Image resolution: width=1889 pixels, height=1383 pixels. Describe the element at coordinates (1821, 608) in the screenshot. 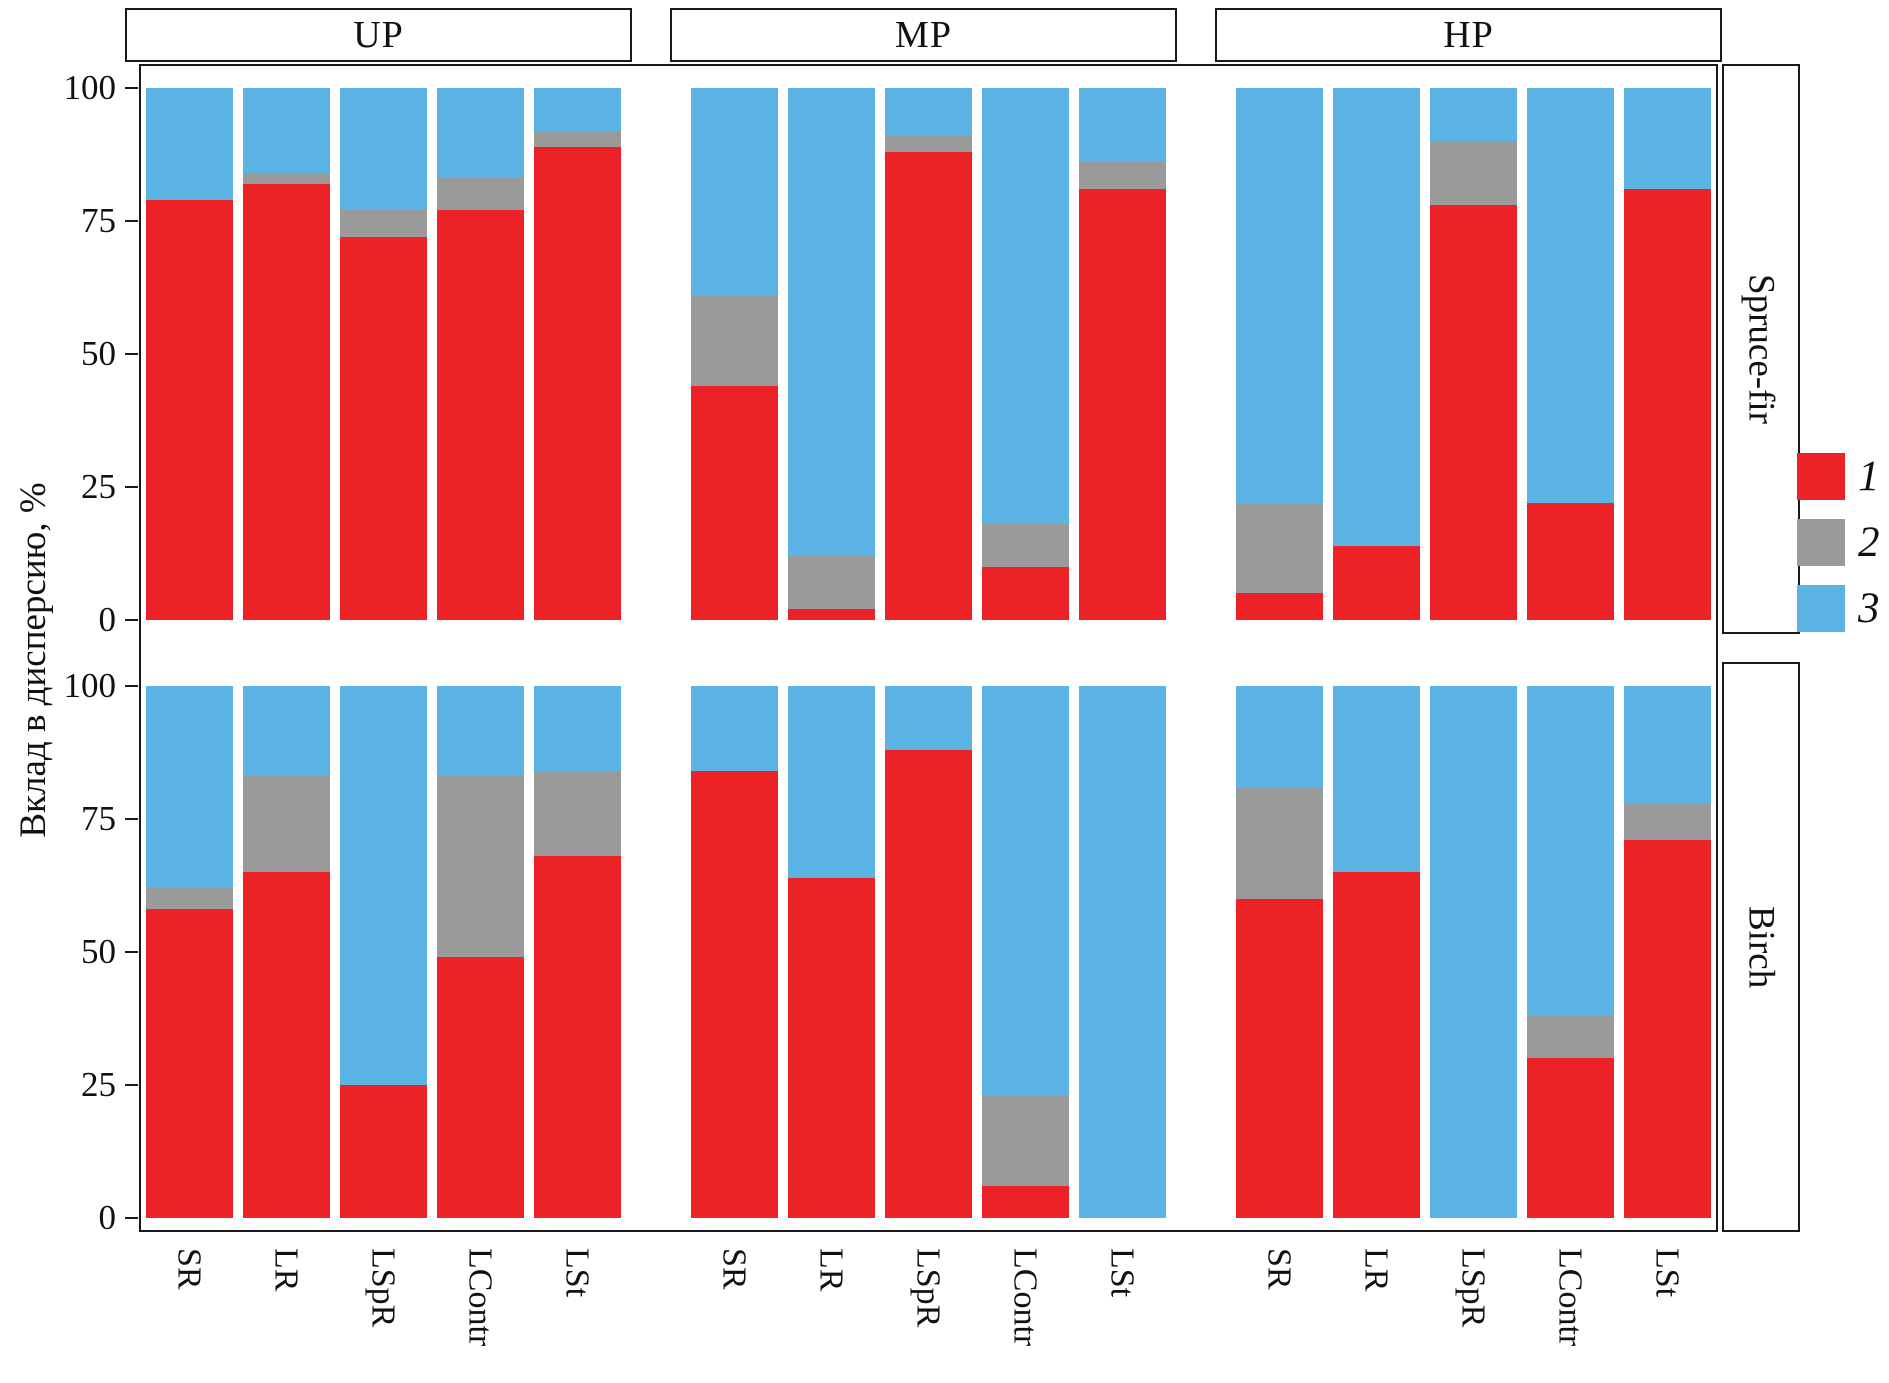

I see `legend-swatch-blue` at that location.